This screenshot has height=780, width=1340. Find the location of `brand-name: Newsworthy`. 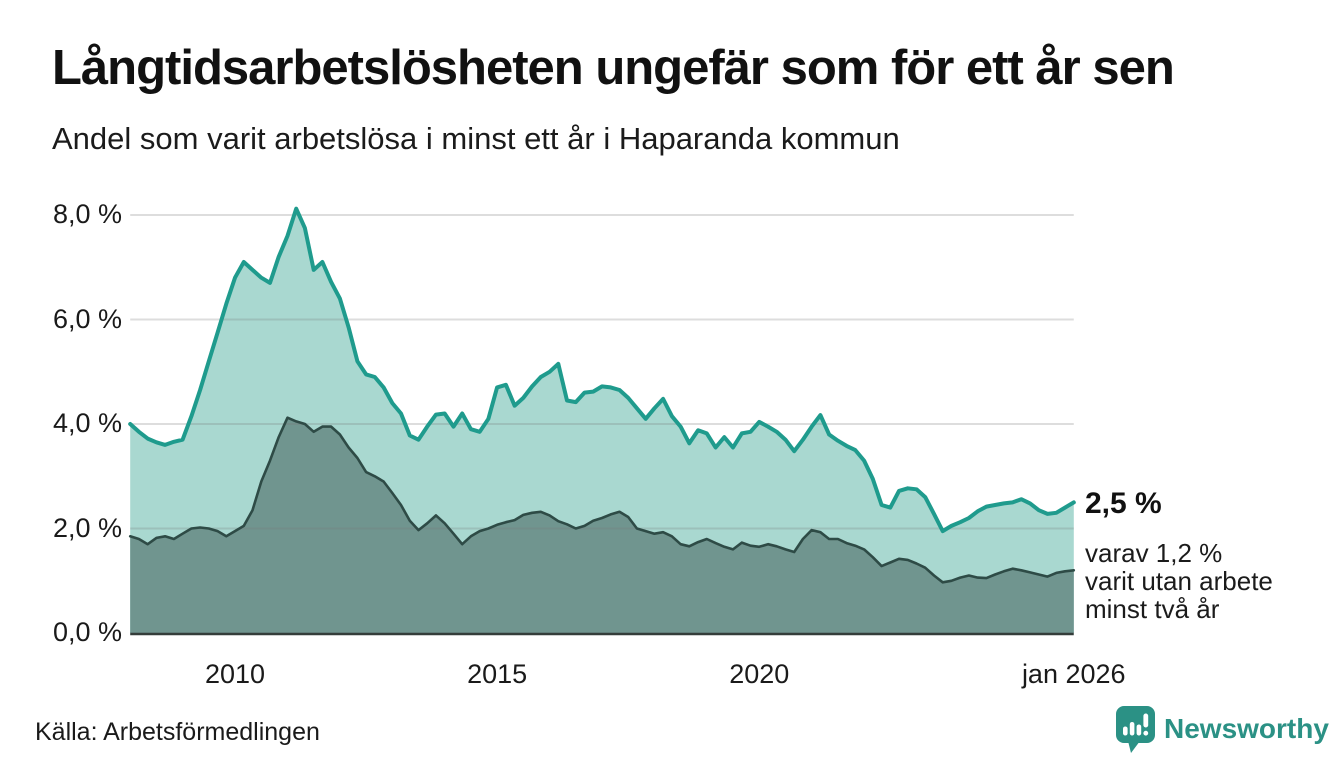

brand-name: Newsworthy is located at coordinates (1246, 728).